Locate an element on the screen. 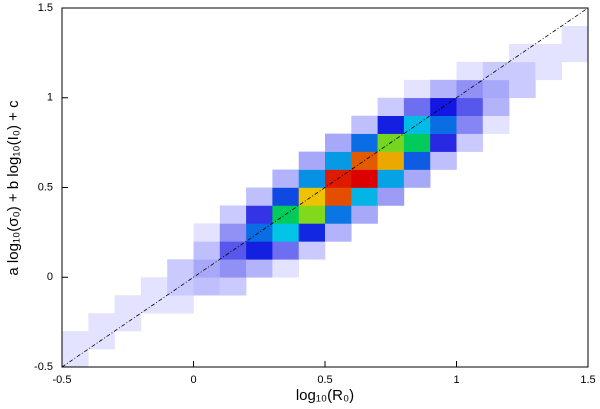 This screenshot has height=409, width=600. y-tick-label: 1 is located at coordinates (50, 98).